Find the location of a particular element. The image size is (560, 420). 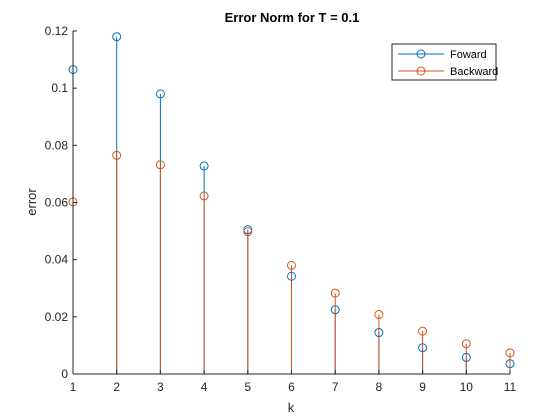

legend-label-foward: Foward is located at coordinates (468, 55).